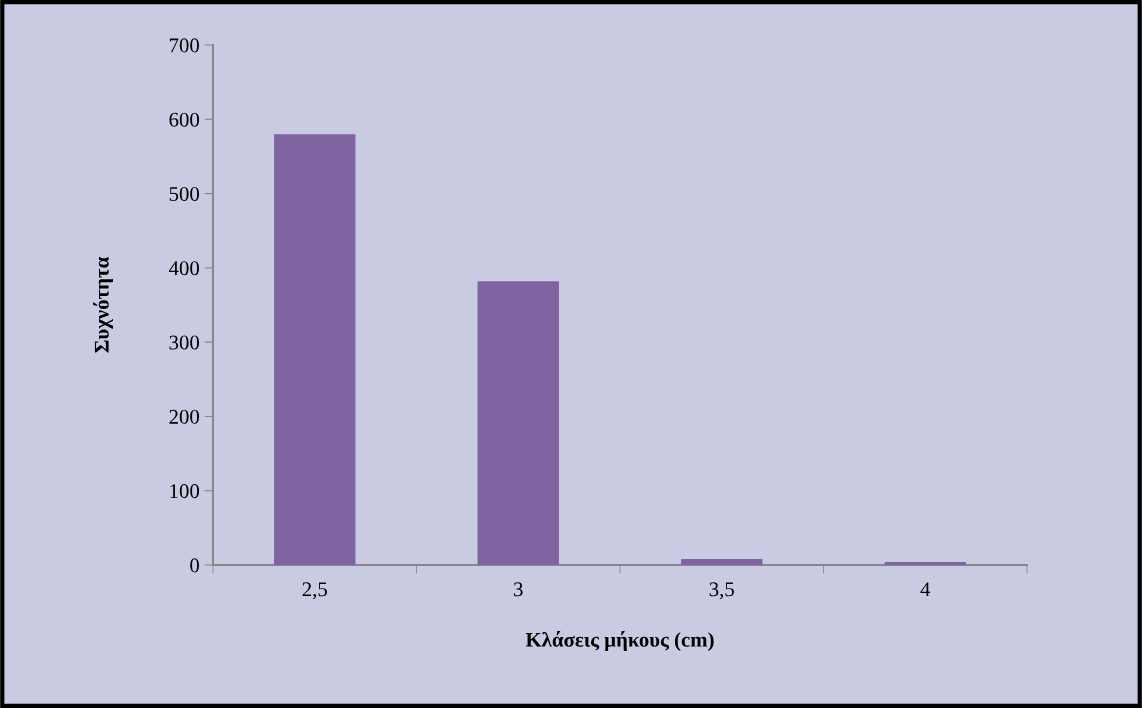  I want to click on y-tick-label: 700, so click(184, 45).